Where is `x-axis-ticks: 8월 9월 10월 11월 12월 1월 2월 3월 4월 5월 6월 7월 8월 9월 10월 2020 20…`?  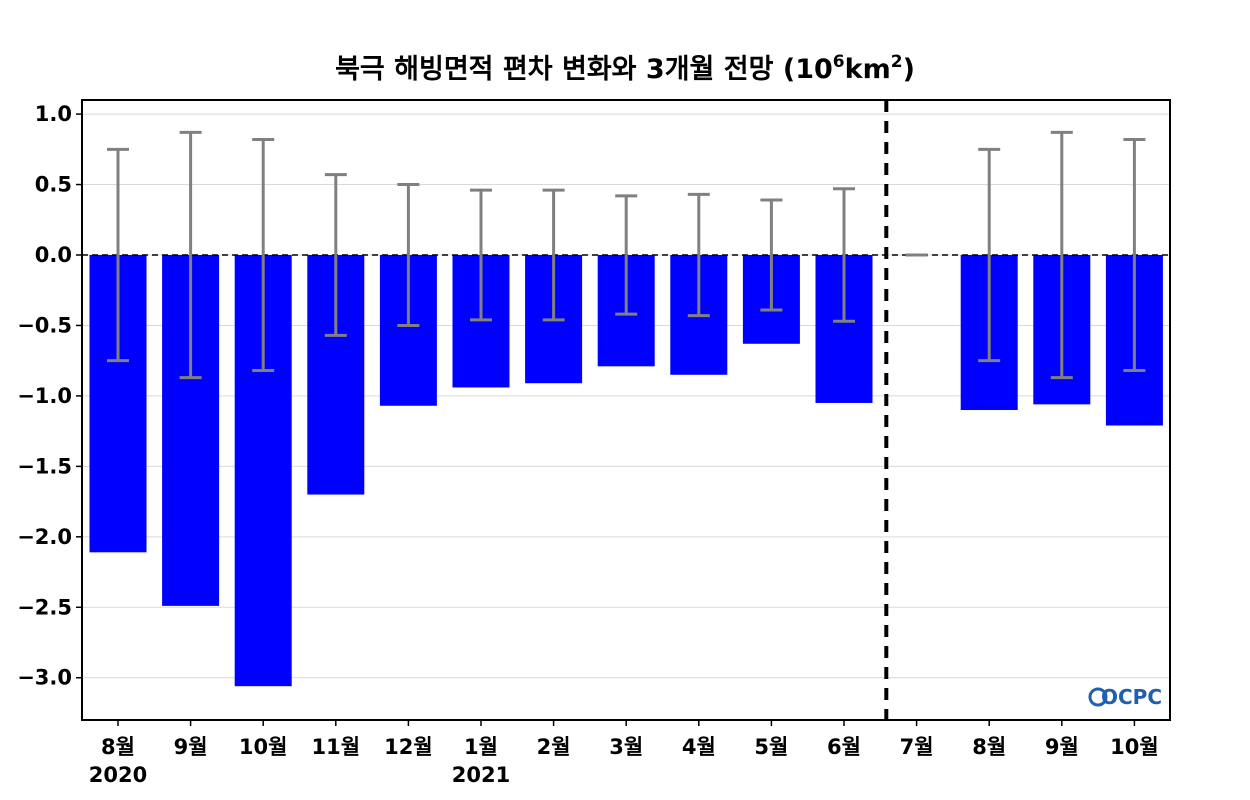 x-axis-ticks: 8월 9월 10월 11월 12월 1월 2월 3월 4월 5월 6월 7월 8월 9월 10월 2020 20… is located at coordinates (624, 753).